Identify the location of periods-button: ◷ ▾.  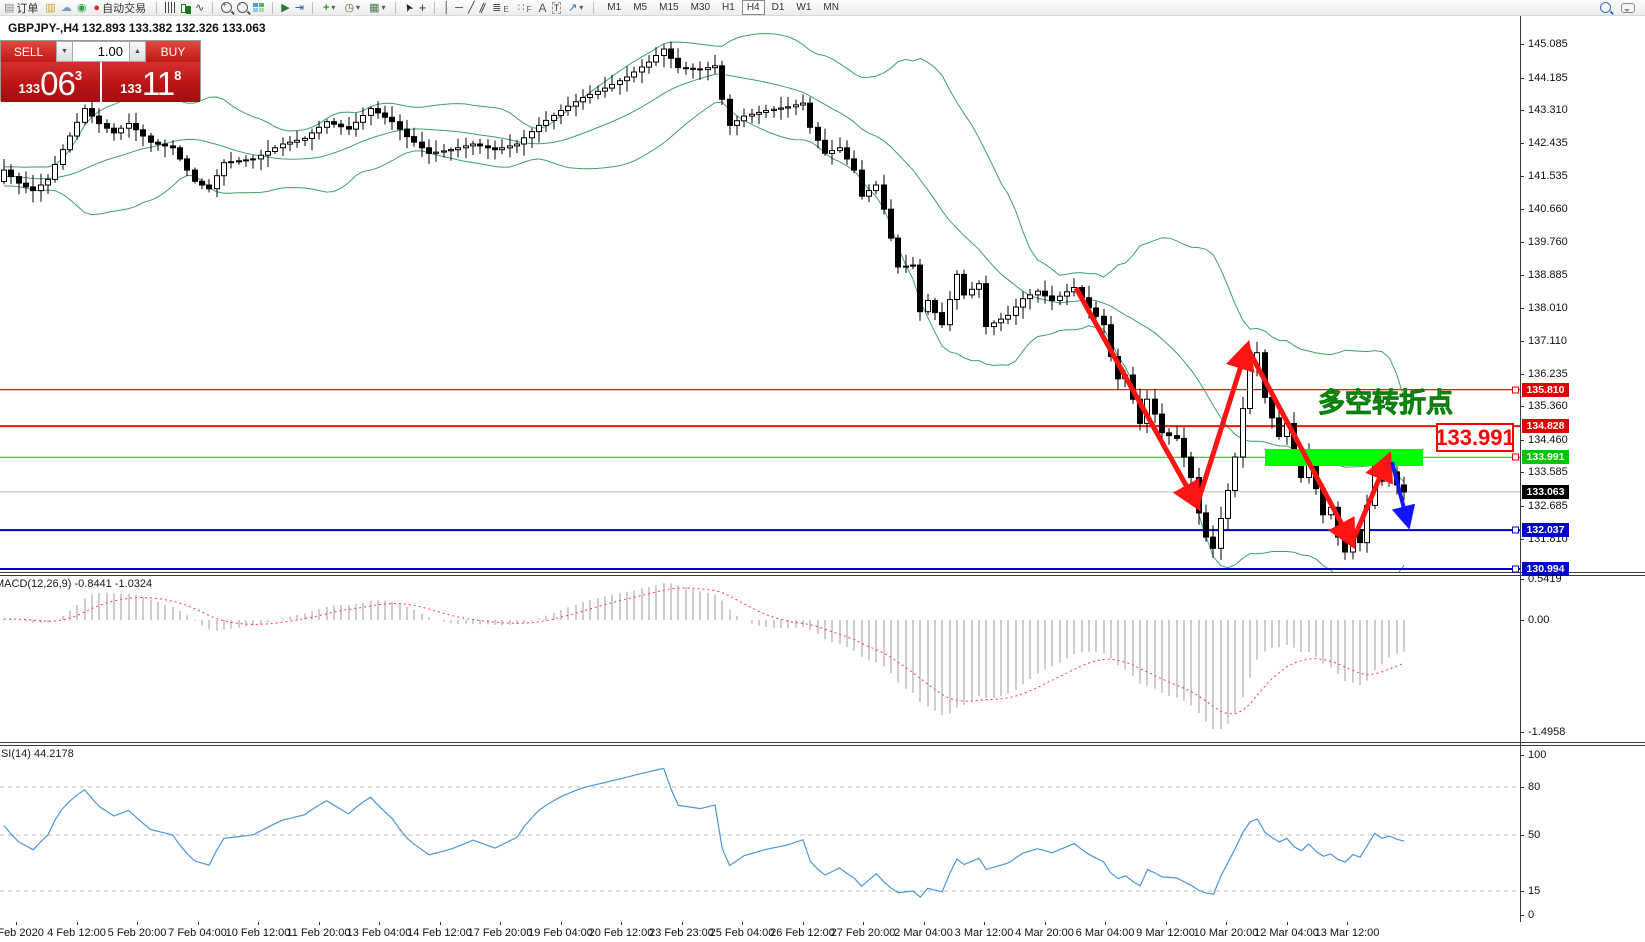
(352, 8).